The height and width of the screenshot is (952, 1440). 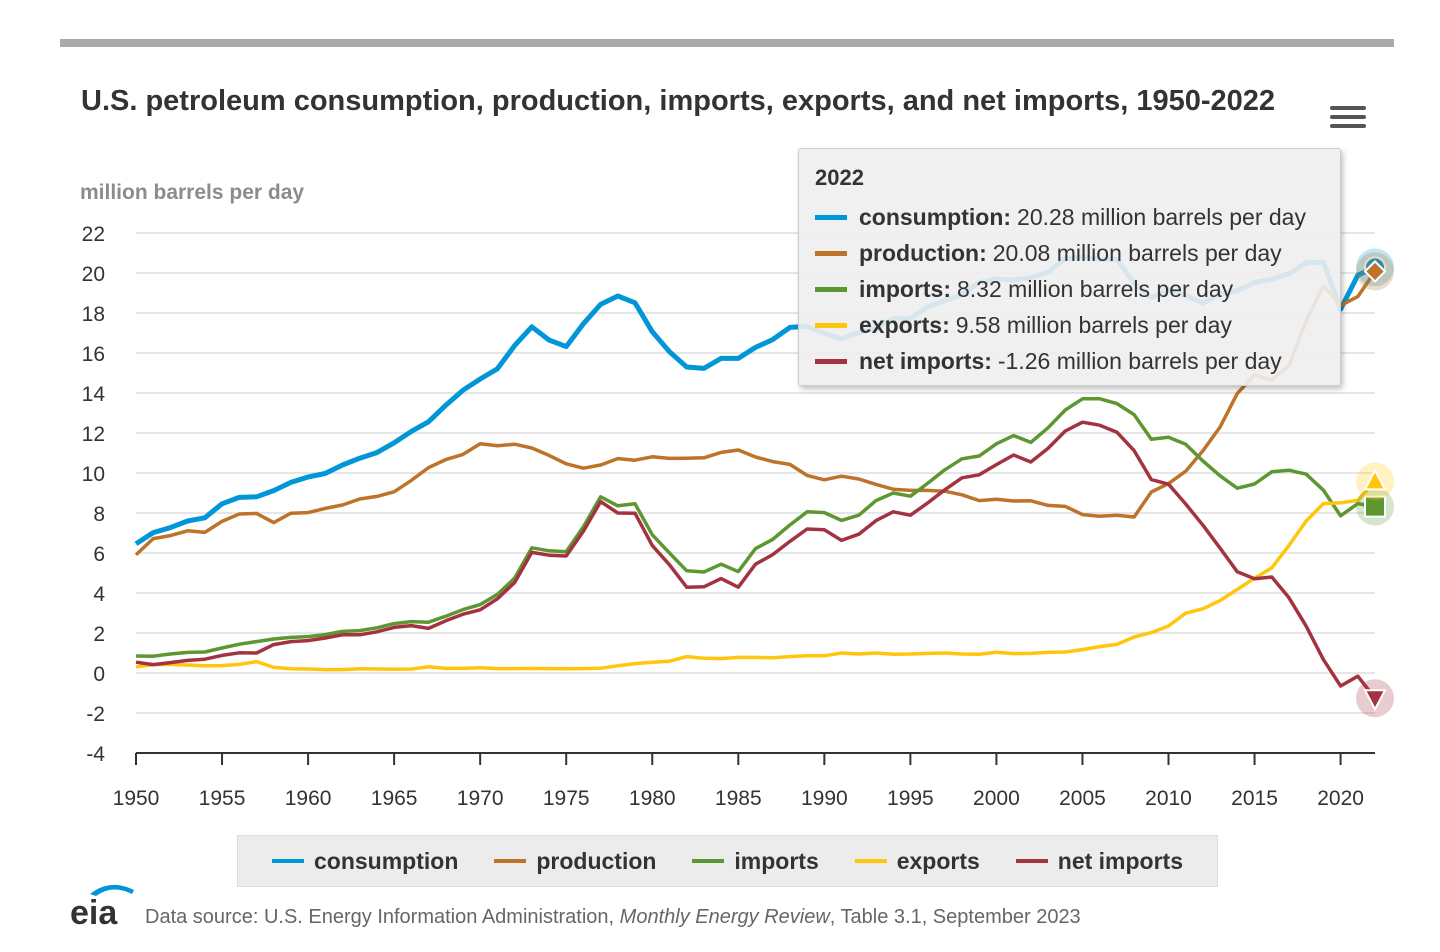 I want to click on legend-item-production: production, so click(x=575, y=861).